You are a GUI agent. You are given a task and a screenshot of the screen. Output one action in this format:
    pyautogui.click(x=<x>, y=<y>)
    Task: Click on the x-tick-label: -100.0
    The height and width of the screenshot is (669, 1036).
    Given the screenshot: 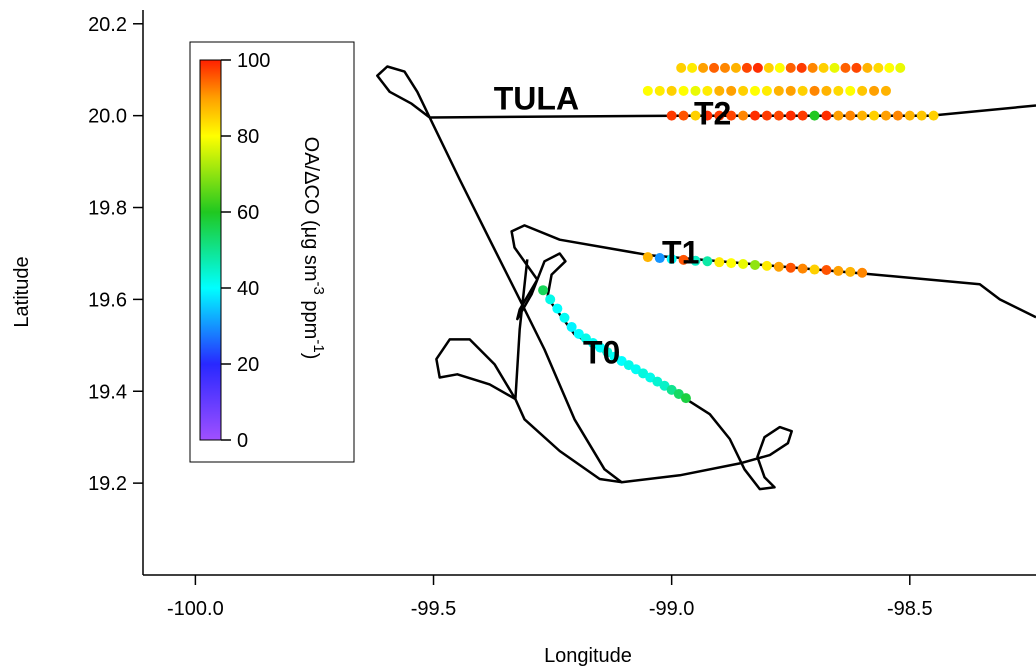 What is the action you would take?
    pyautogui.click(x=195, y=609)
    